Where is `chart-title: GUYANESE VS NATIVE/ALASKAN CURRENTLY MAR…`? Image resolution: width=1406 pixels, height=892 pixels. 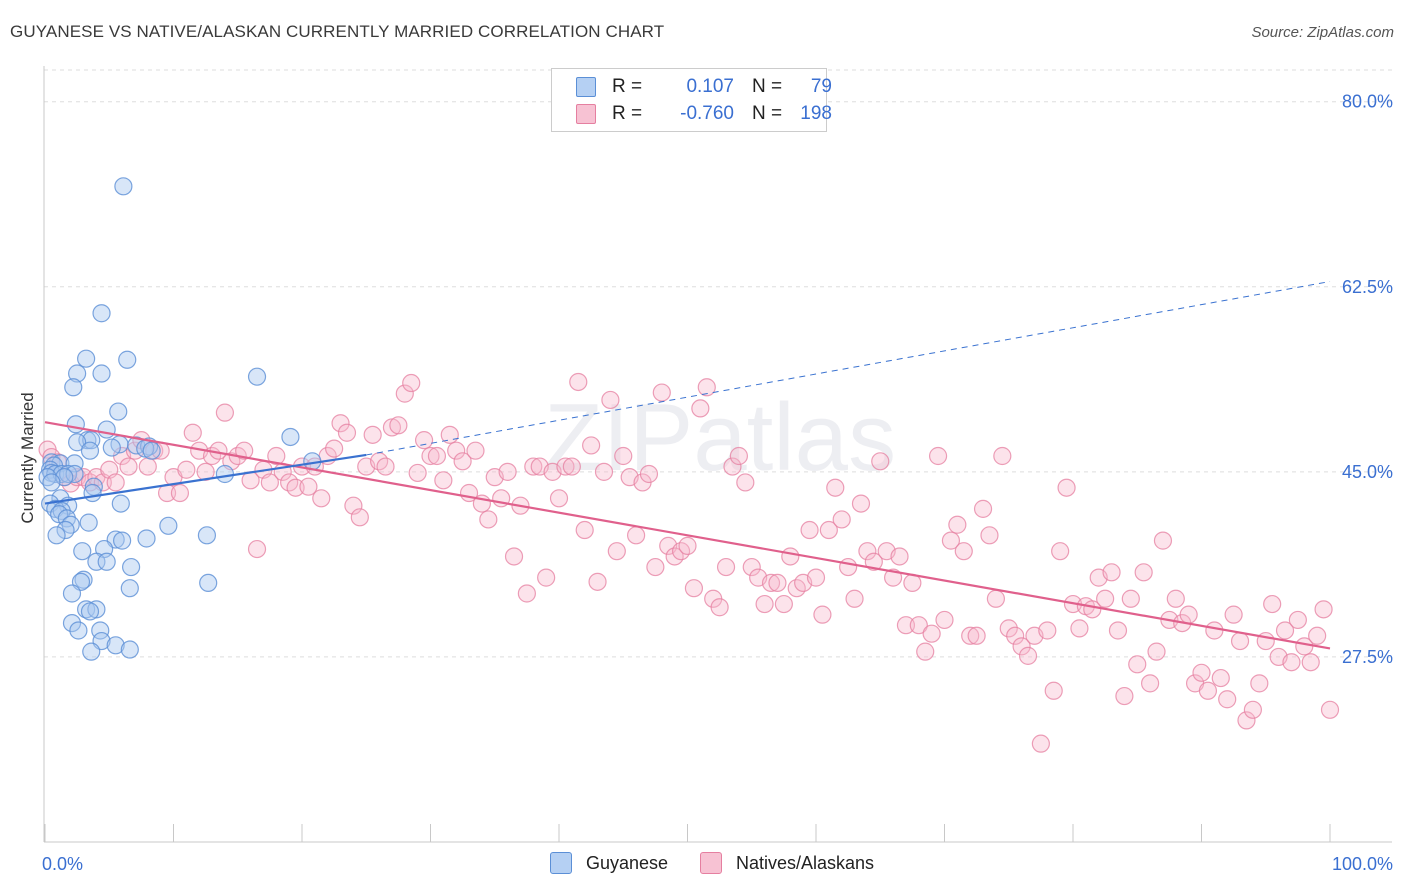
chart-title: GUYANESE VS NATIVE/ALASKAN CURRENTLY MAR… is located at coordinates (337, 31).